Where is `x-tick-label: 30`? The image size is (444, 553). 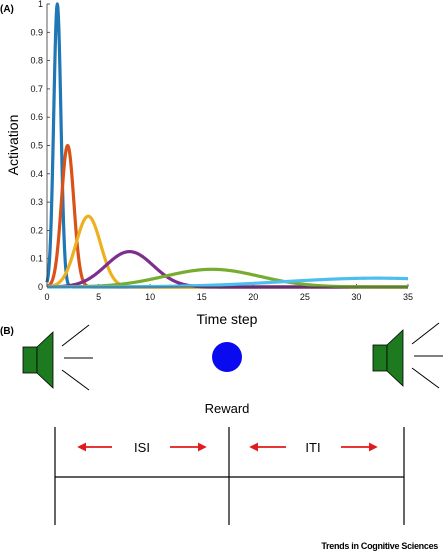
x-tick-label: 30 is located at coordinates (356, 297).